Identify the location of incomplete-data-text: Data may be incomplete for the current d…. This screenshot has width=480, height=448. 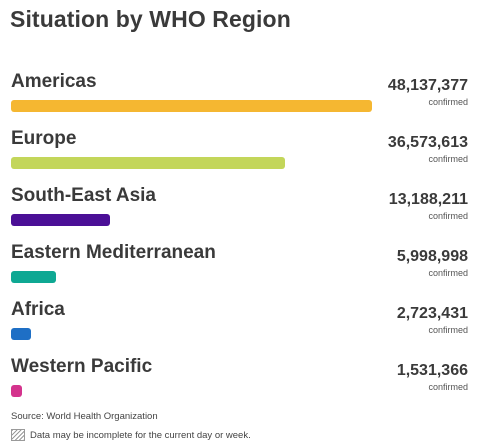
(140, 435).